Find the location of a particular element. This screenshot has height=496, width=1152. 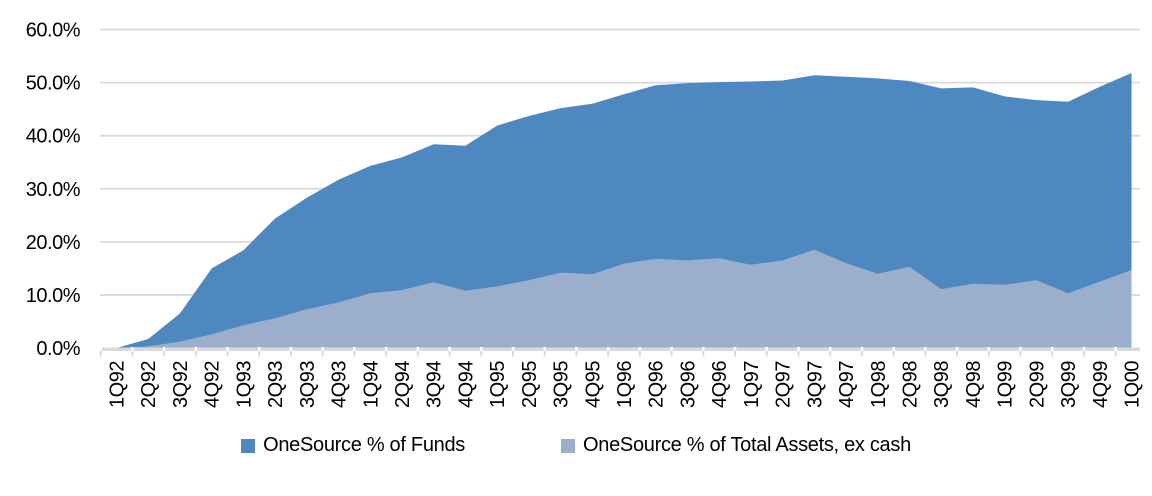

x-tick-label: 4Q95 is located at coordinates (593, 384).